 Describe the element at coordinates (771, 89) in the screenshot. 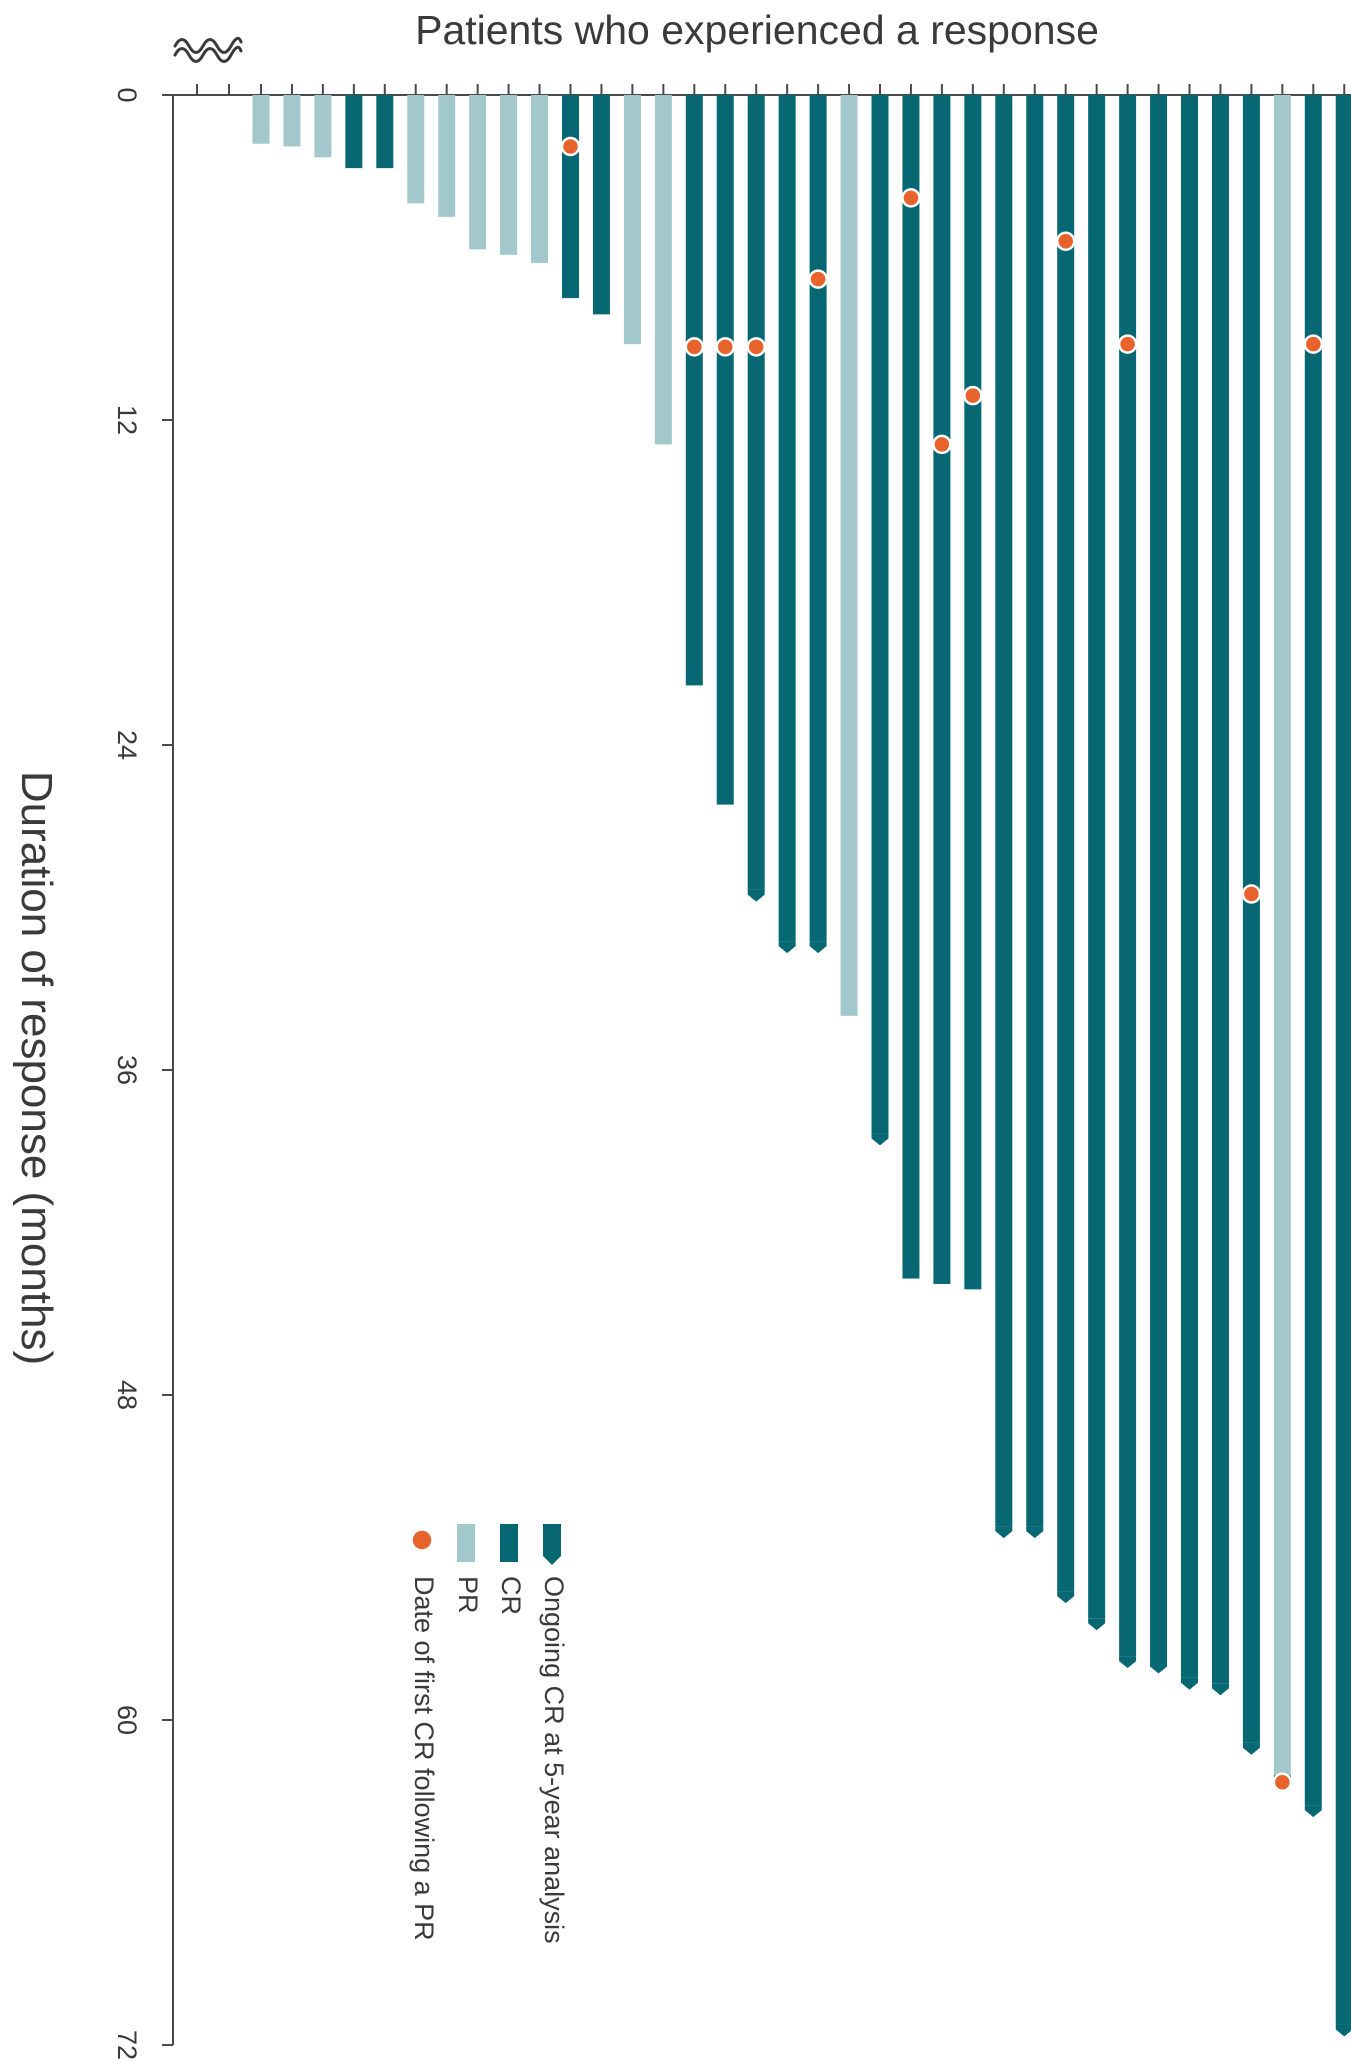

I see `x-axis-ticks` at that location.